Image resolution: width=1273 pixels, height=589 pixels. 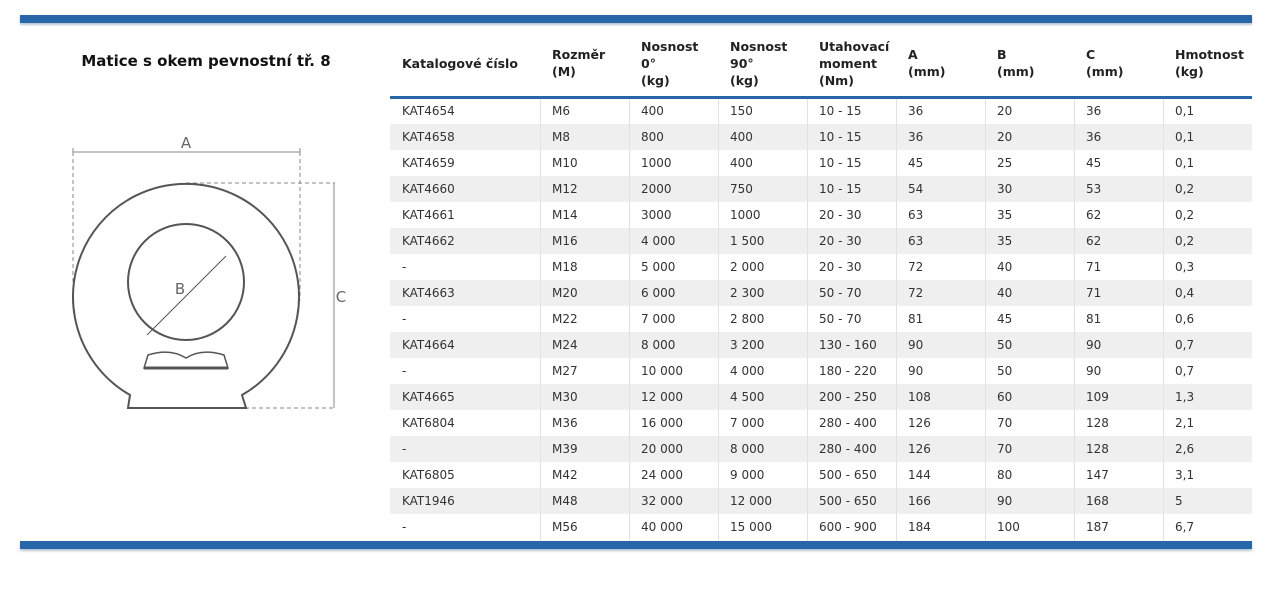 I want to click on table-cell: 130 - 160, so click(x=848, y=345).